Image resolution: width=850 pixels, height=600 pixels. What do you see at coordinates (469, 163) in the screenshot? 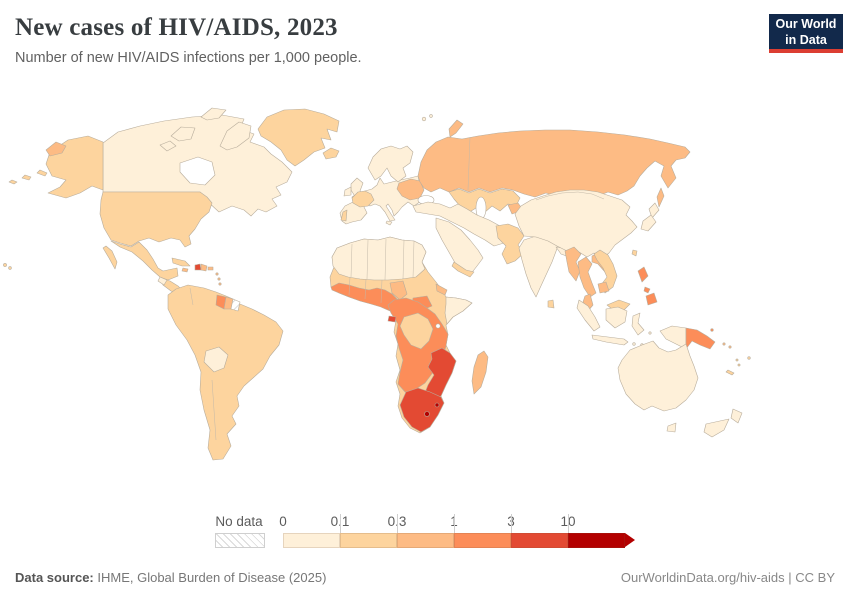
I see `border-ural` at bounding box center [469, 163].